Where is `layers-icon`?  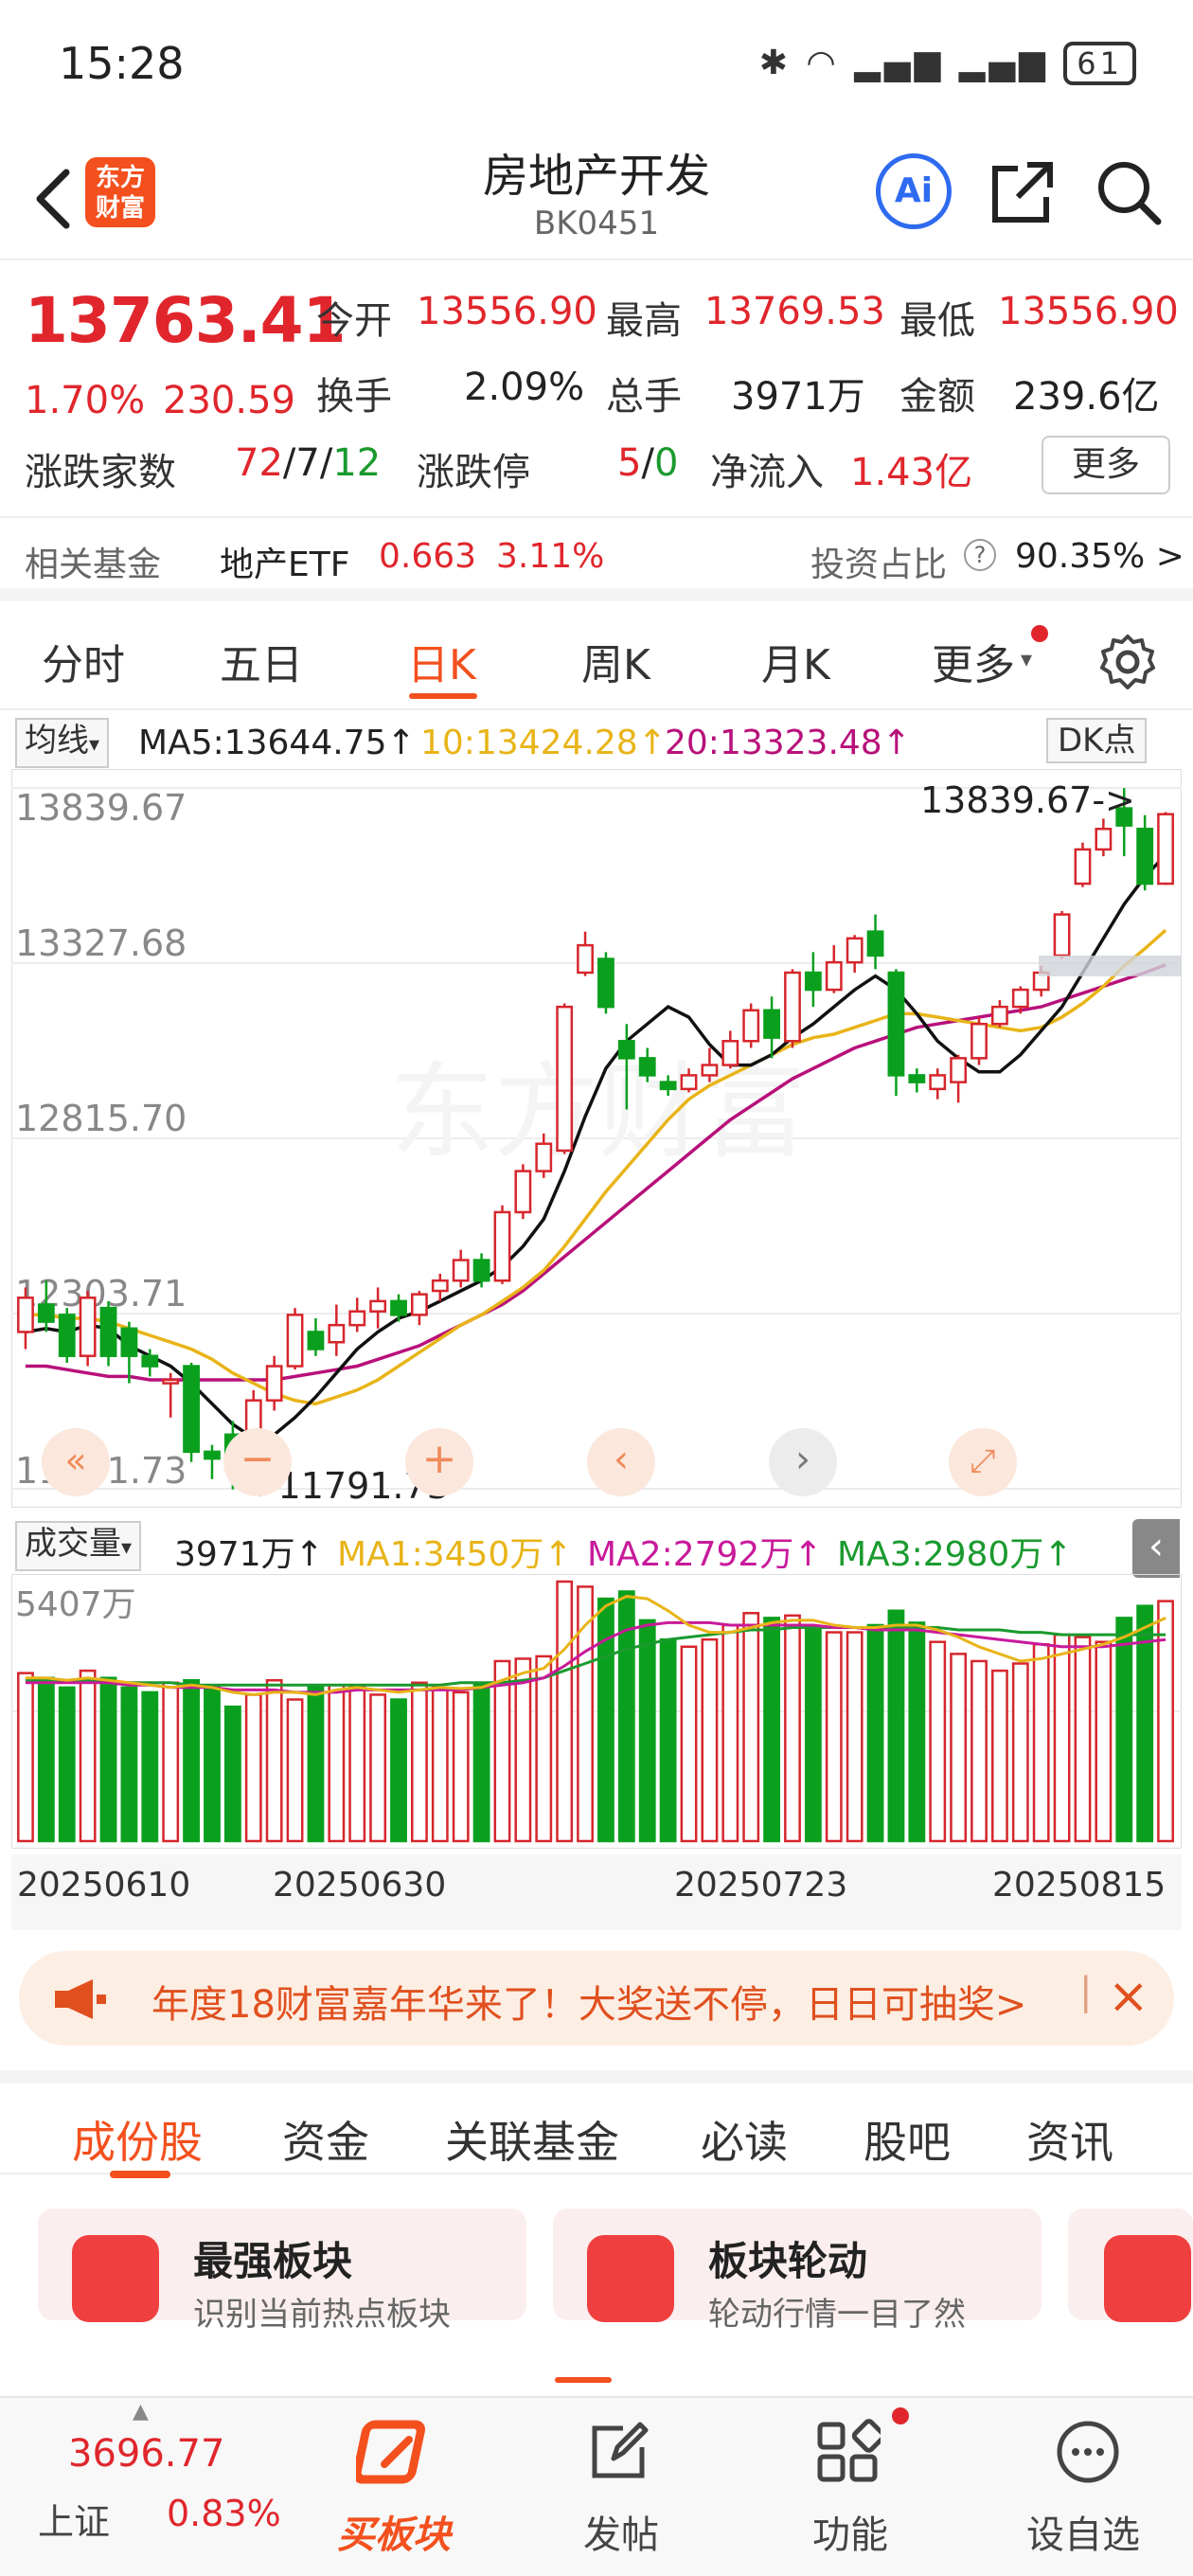
layers-icon is located at coordinates (1147, 2278).